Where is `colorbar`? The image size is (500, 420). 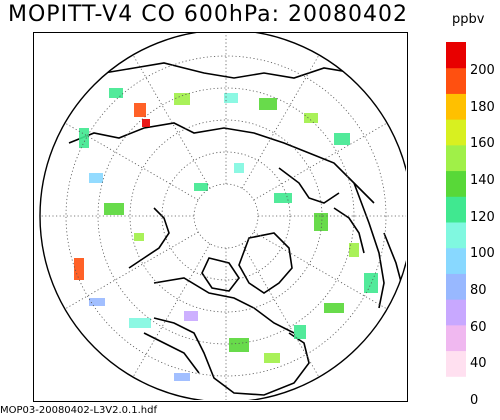
colorbar is located at coordinates (456, 222).